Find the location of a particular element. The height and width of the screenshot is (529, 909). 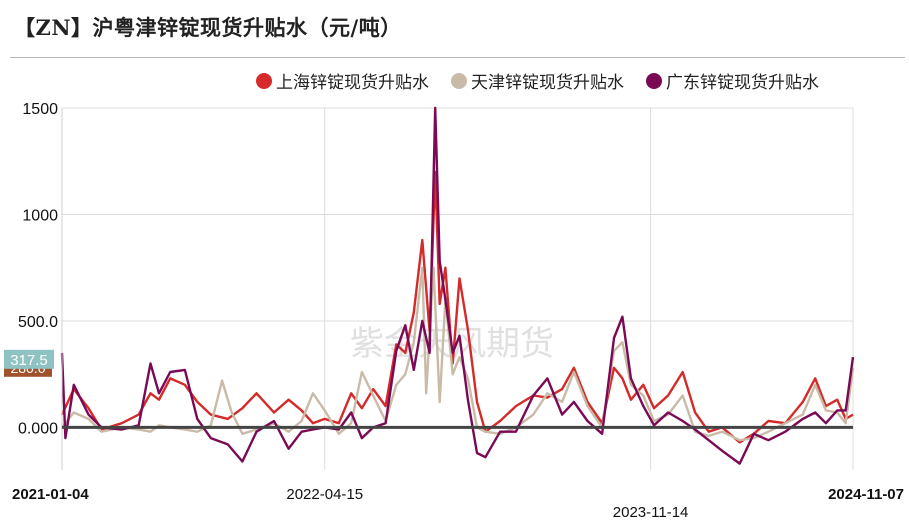

last-value-labels: 280.0317.5 is located at coordinates (29, 363).